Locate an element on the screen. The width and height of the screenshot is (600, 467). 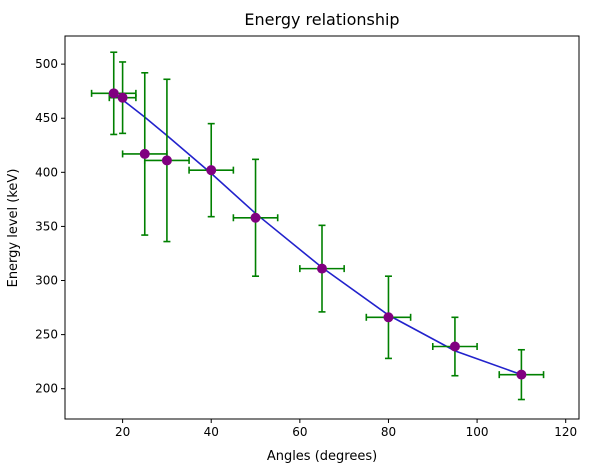
x-tick-label: 60 is located at coordinates (299, 432).